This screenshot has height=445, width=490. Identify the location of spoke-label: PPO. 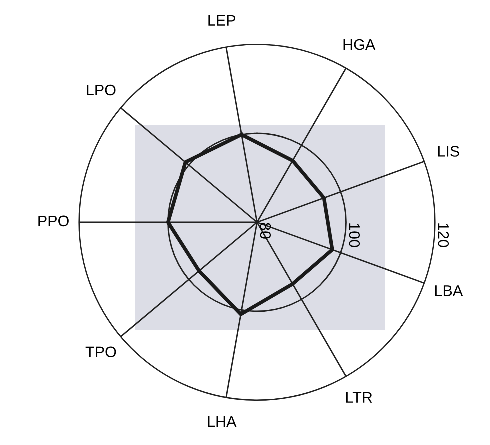
(53, 221).